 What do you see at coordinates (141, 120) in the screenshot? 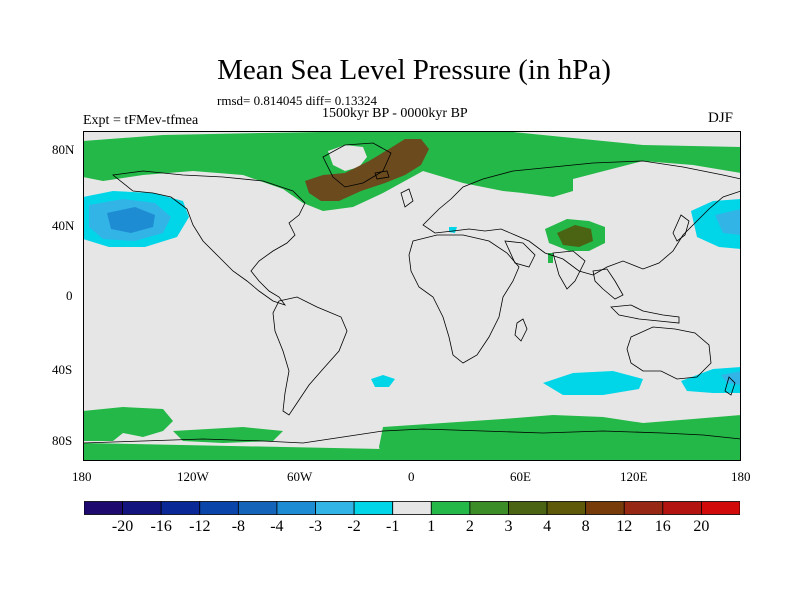
I see `experiment-label: Expt = tFMev-tfmea` at bounding box center [141, 120].